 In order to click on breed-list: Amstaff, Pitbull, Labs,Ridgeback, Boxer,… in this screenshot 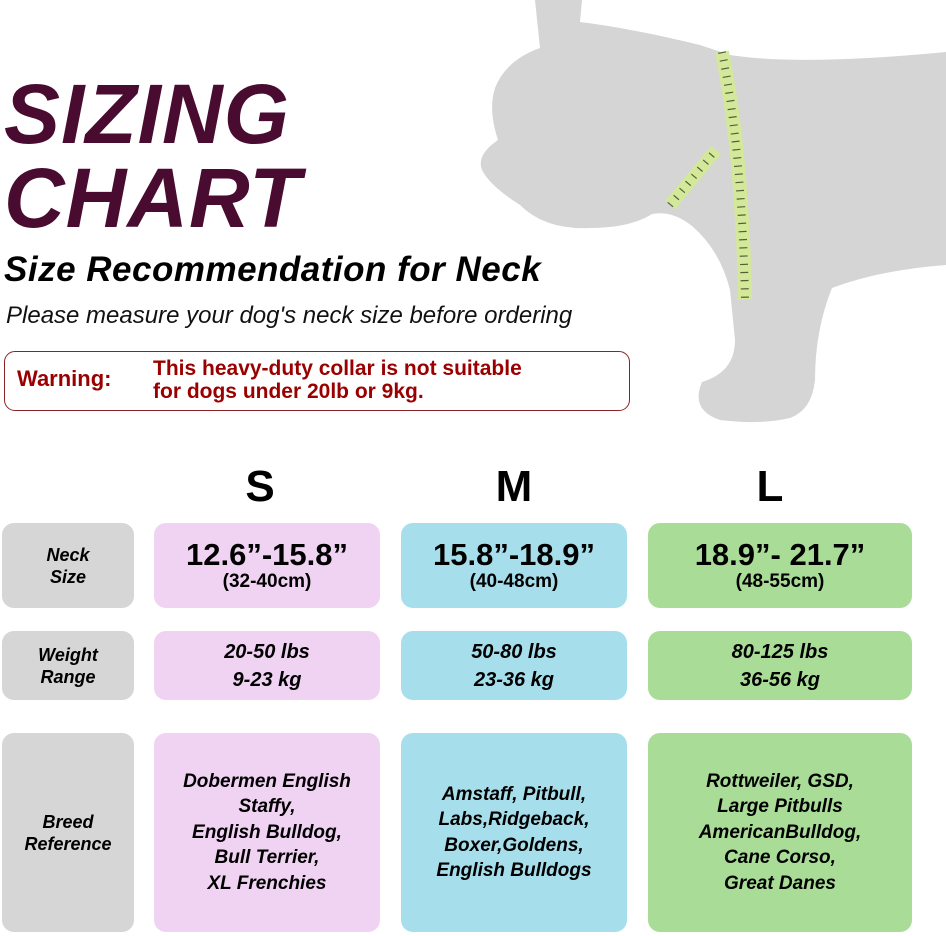, I will do `click(514, 832)`.